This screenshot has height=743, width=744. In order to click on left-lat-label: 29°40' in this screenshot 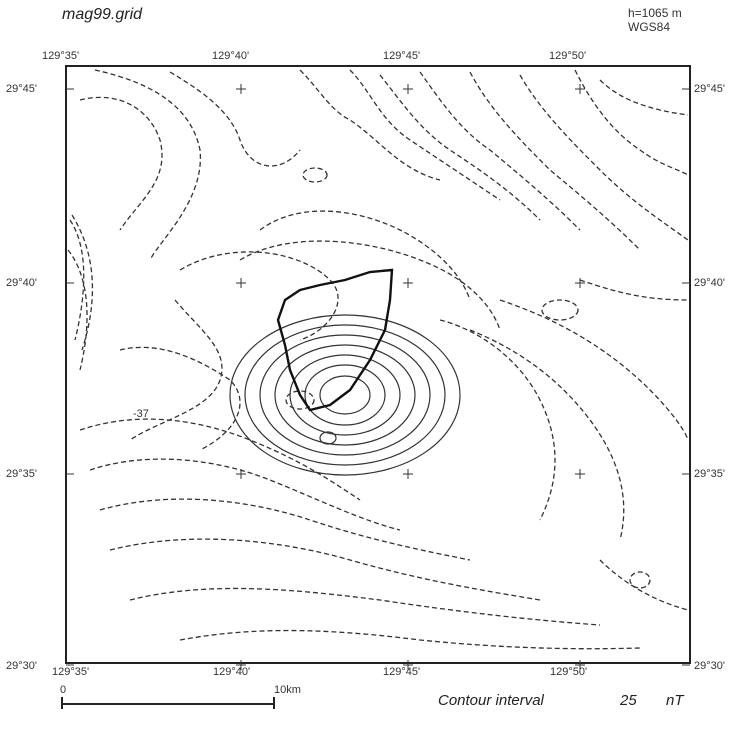, I will do `click(21, 283)`.